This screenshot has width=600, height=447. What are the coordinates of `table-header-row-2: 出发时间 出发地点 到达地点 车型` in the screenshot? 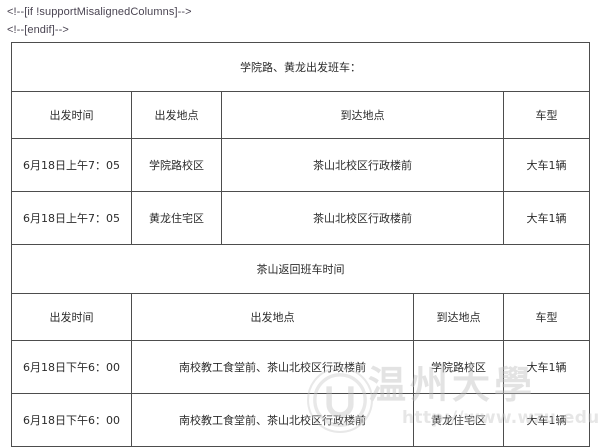 It's located at (301, 317).